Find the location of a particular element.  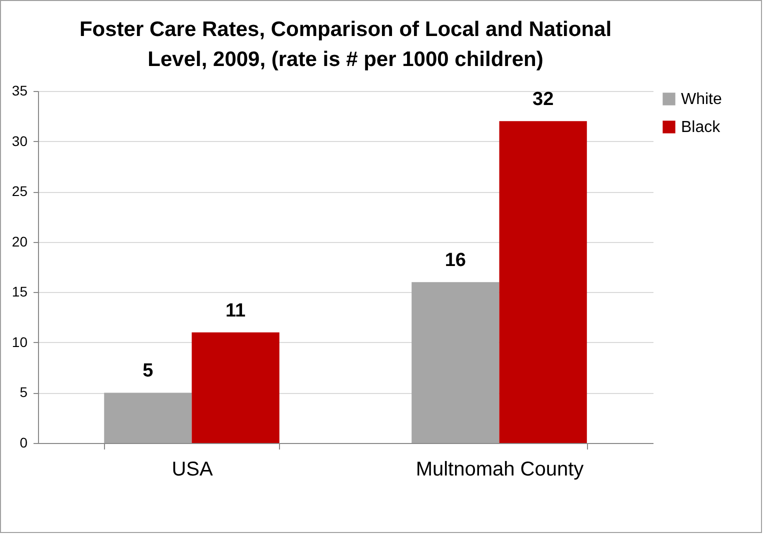

data-label: 5 is located at coordinates (148, 371).